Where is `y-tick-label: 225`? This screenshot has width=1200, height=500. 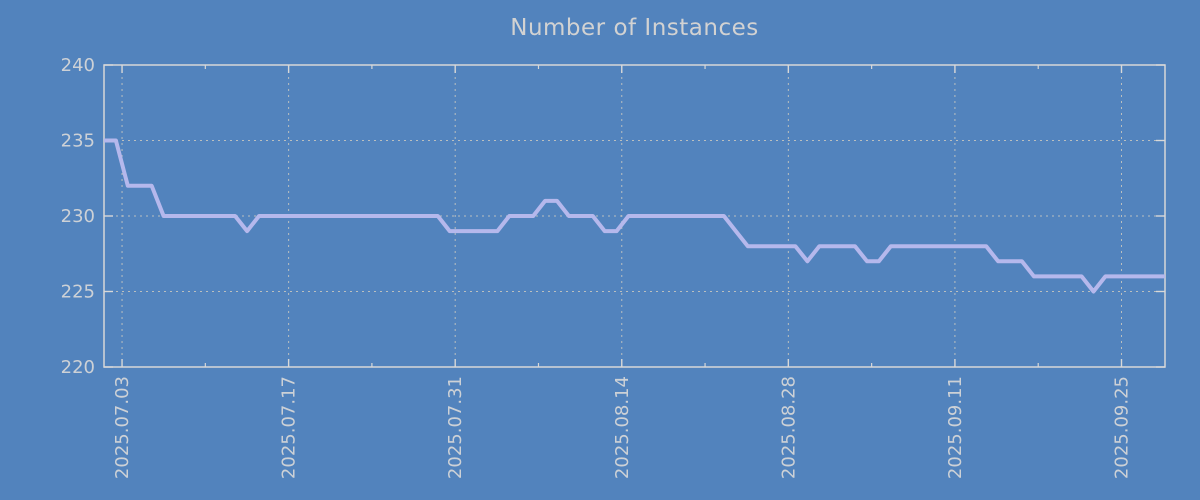
y-tick-label: 225 is located at coordinates (78, 292).